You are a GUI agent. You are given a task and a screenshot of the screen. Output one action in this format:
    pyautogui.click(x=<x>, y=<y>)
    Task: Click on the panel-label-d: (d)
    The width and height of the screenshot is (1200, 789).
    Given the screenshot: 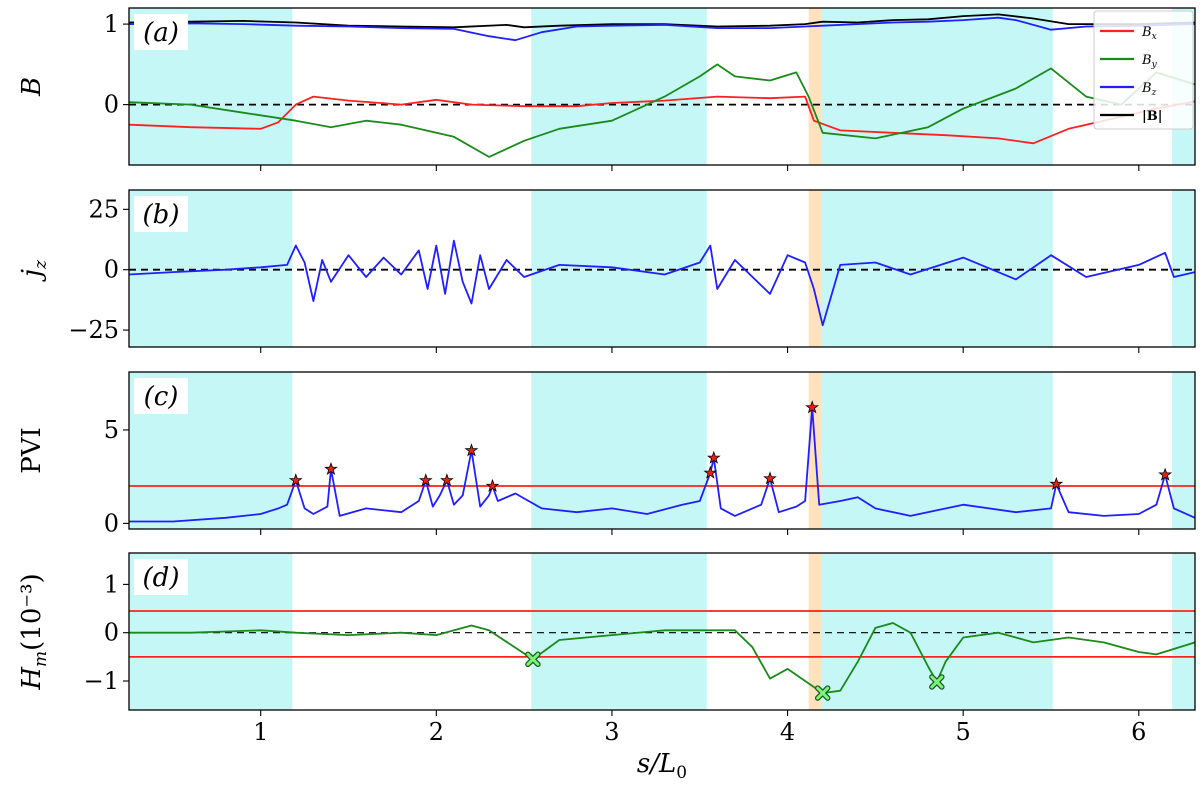 What is the action you would take?
    pyautogui.click(x=161, y=578)
    